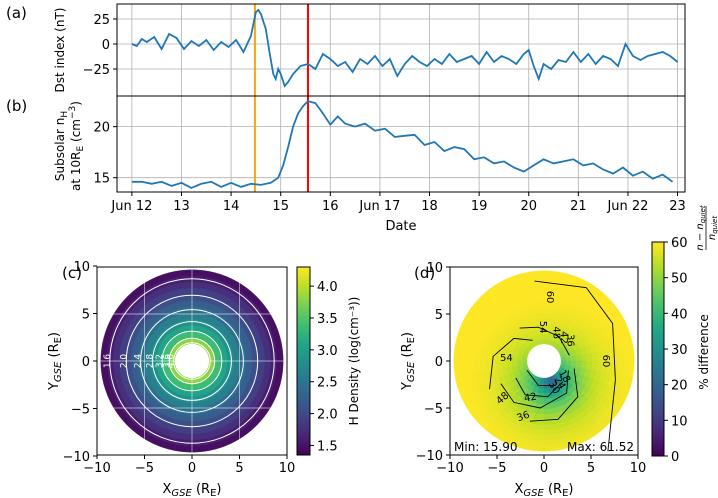 The width and height of the screenshot is (718, 498). I want to click on ytick-label-1: 15, so click(101, 179).